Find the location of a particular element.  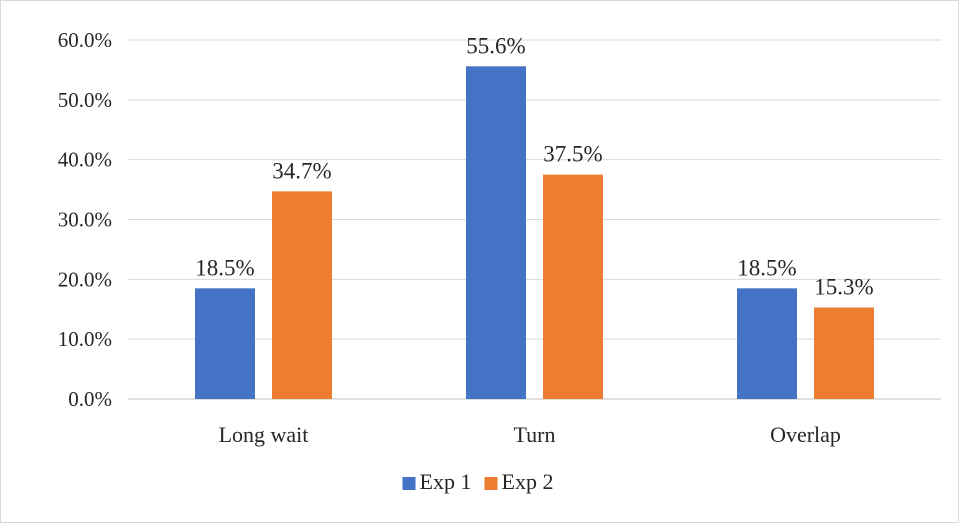

bar-exp-2-overlap is located at coordinates (844, 353).